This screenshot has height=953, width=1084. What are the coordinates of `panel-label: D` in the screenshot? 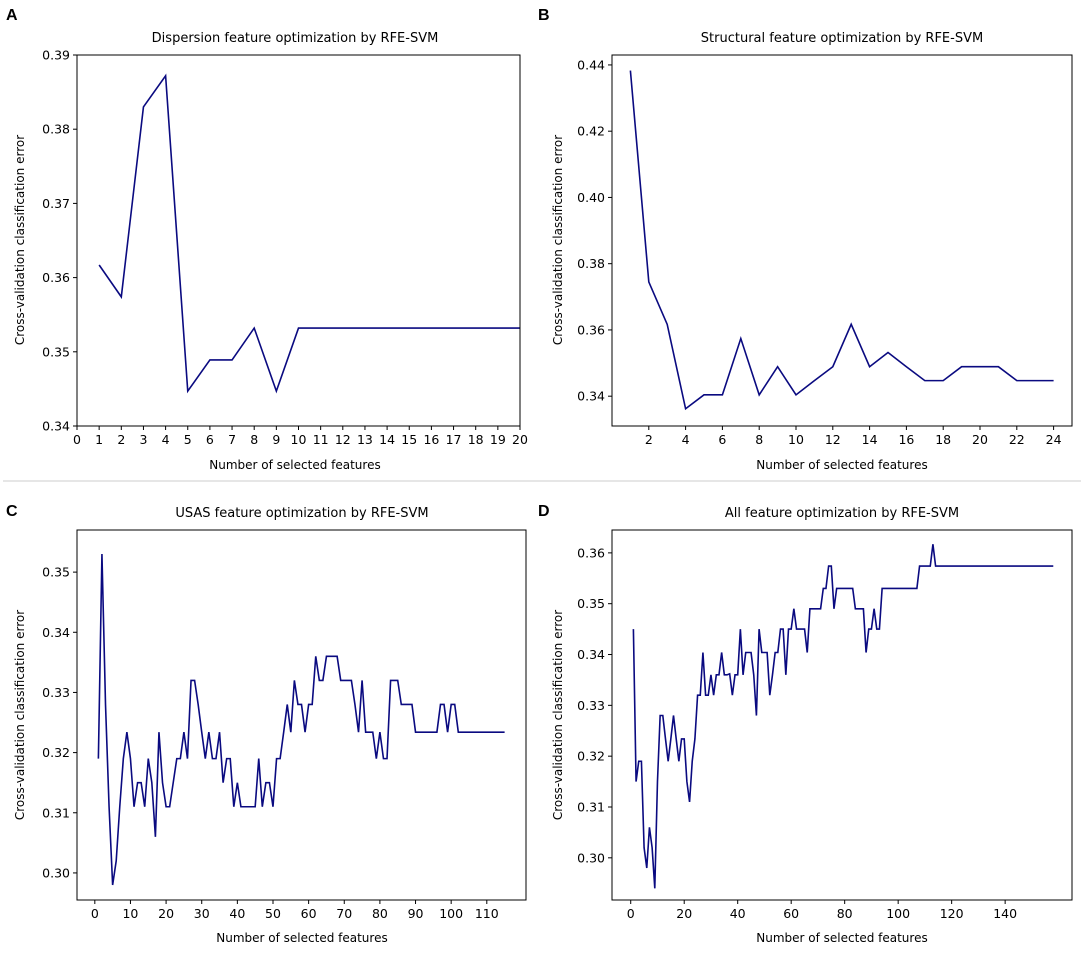 It's located at (544, 511).